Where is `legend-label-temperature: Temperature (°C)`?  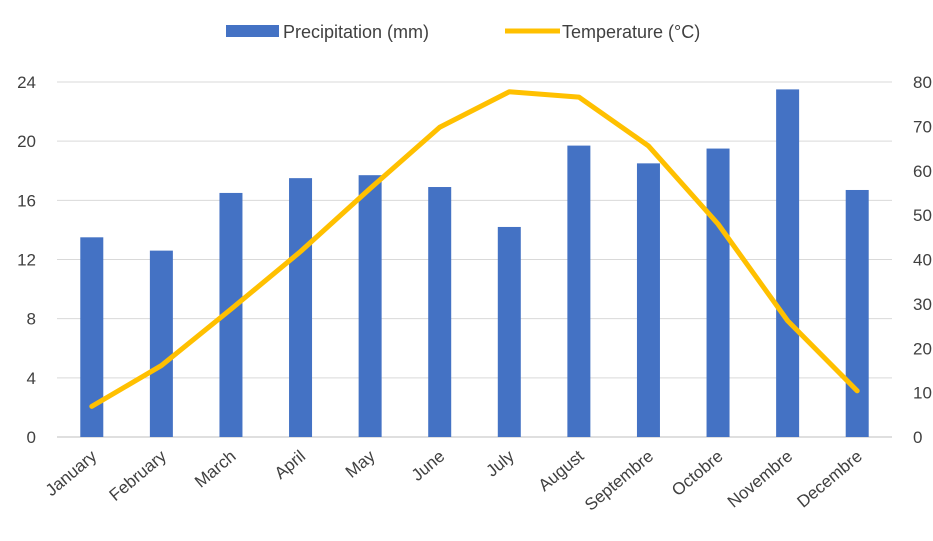 legend-label-temperature: Temperature (°C) is located at coordinates (631, 32).